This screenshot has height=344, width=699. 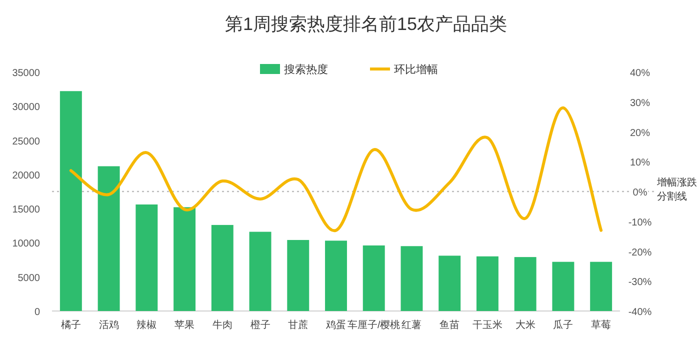 What do you see at coordinates (26, 244) in the screenshot?
I see `y-tick-label: 10000` at bounding box center [26, 244].